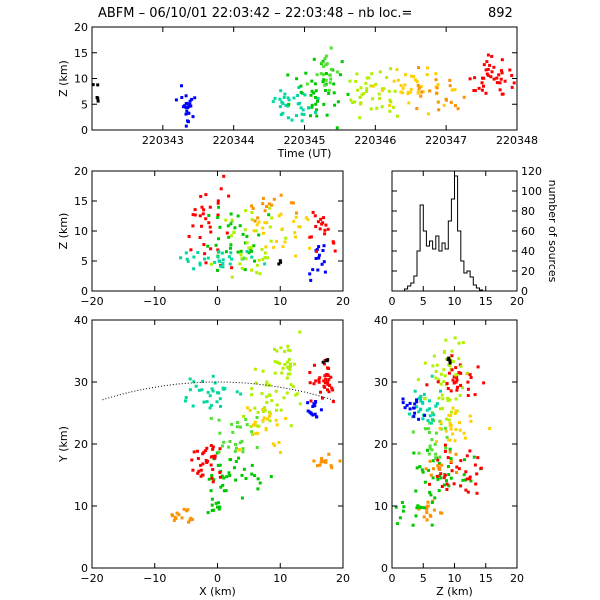  I want to click on x-tick-label: 20, so click(517, 301).